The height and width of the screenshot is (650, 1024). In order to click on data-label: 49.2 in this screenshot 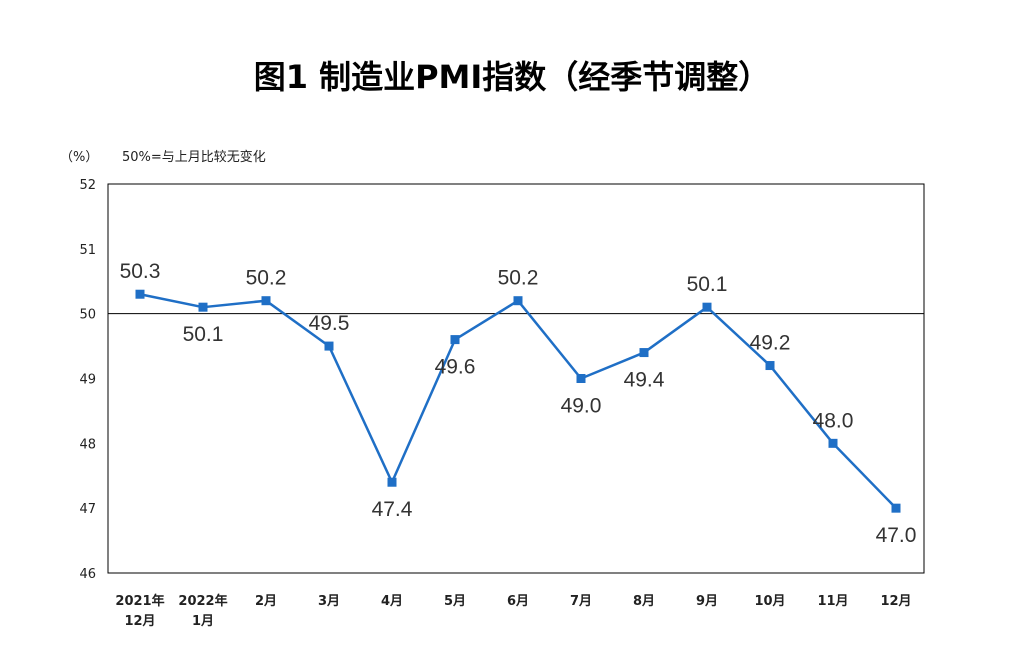, I will do `click(770, 343)`.